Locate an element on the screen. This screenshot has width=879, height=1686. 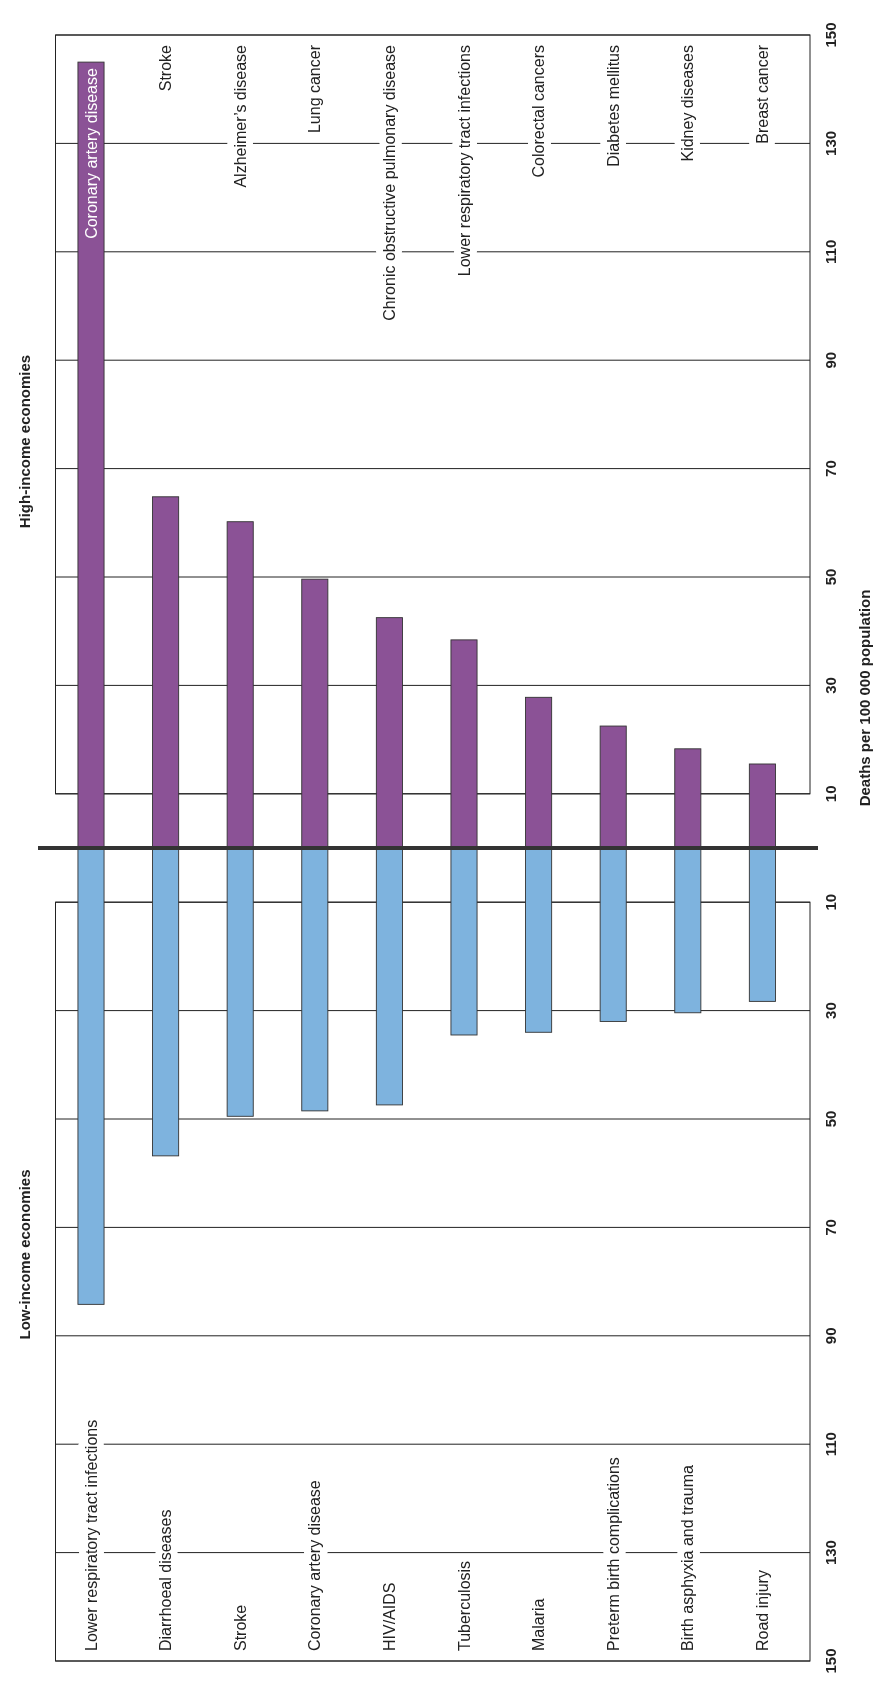
x-tick-label: Colorectal cancers is located at coordinates (539, 111).